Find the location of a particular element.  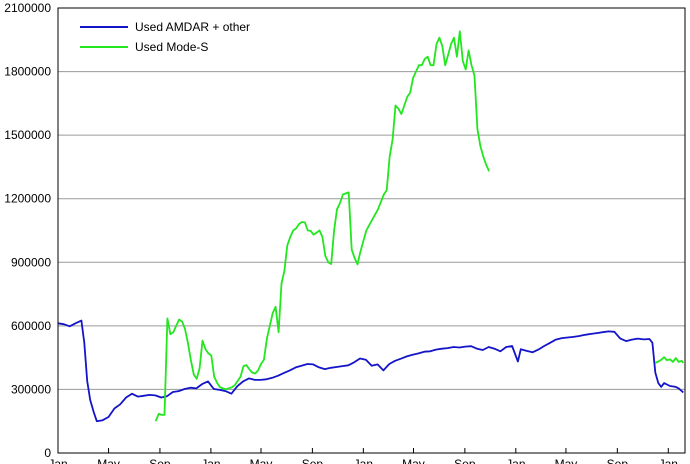

y-tick-label: 1500000 is located at coordinates (27, 135).